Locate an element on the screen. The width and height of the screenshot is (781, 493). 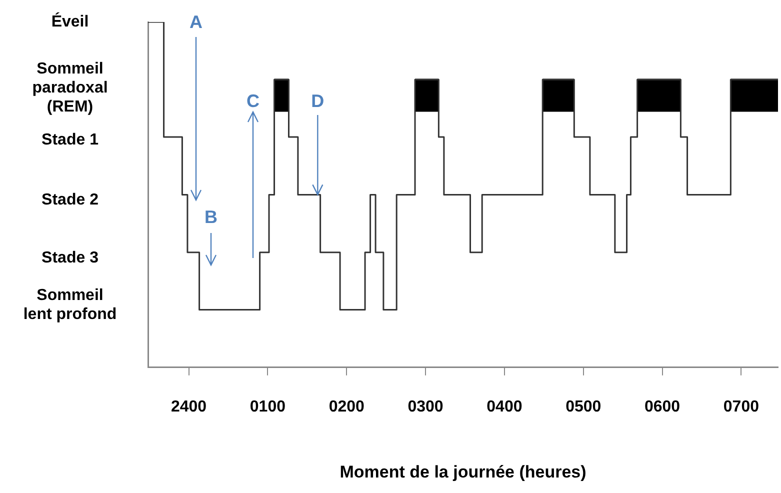
annotation: C is located at coordinates (253, 101).